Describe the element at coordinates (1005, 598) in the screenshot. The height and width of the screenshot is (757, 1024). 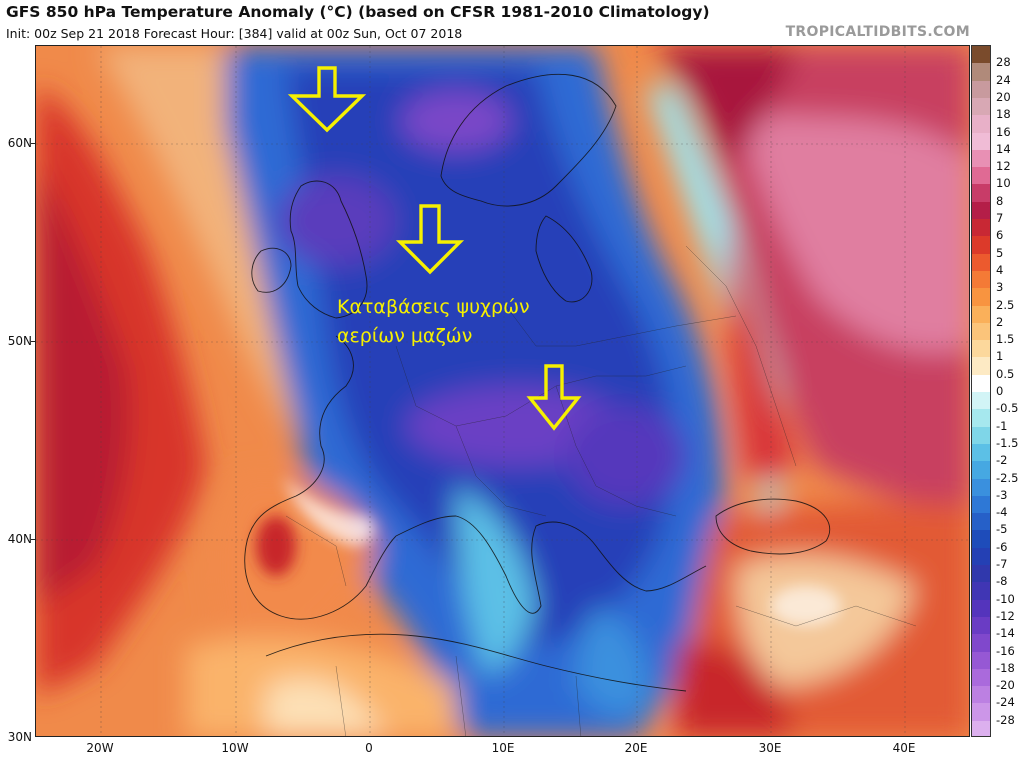
I see `colorbar-label: -10` at that location.